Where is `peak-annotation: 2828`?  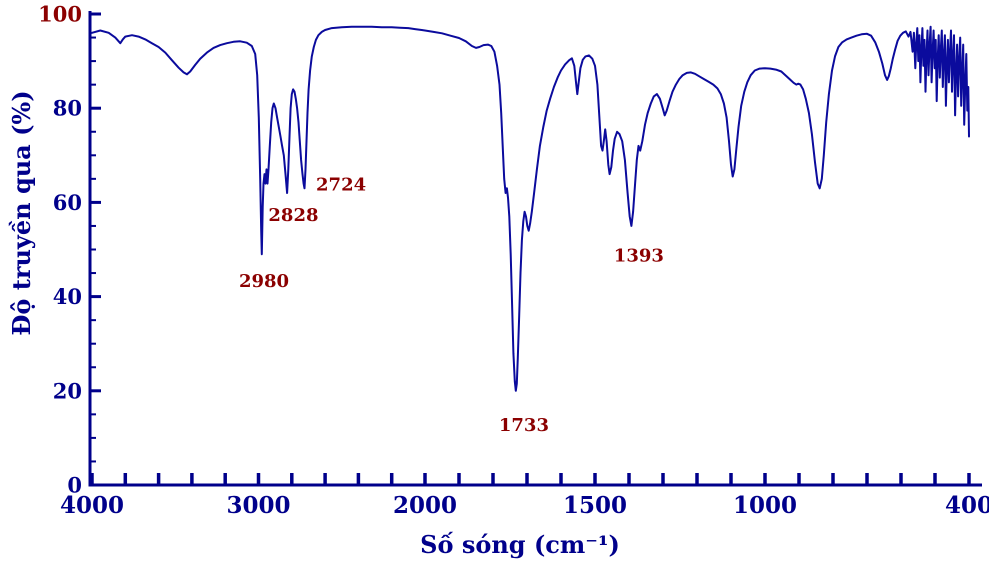 peak-annotation: 2828 is located at coordinates (293, 215).